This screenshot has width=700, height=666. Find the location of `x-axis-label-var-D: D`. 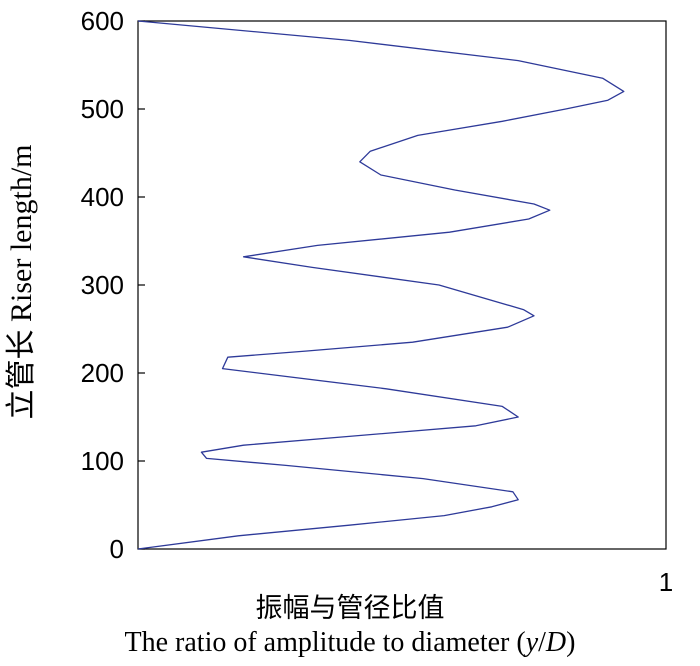

x-axis-label-var-D: D is located at coordinates (556, 642).